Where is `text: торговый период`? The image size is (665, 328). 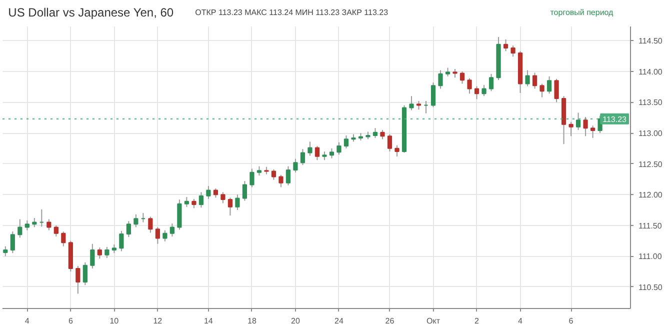
text: торговый период is located at coordinates (582, 12).